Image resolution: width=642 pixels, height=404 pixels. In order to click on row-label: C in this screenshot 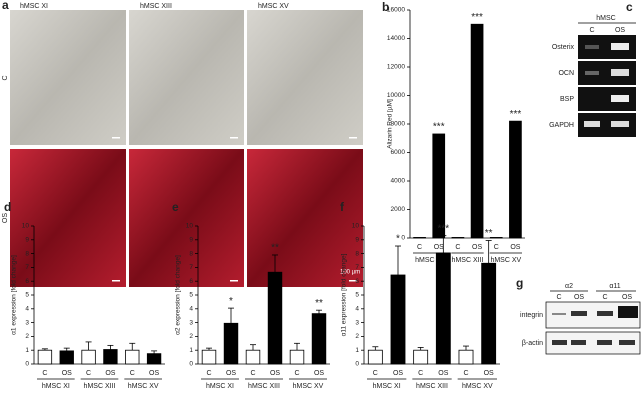, I will do `click(5, 77)`.